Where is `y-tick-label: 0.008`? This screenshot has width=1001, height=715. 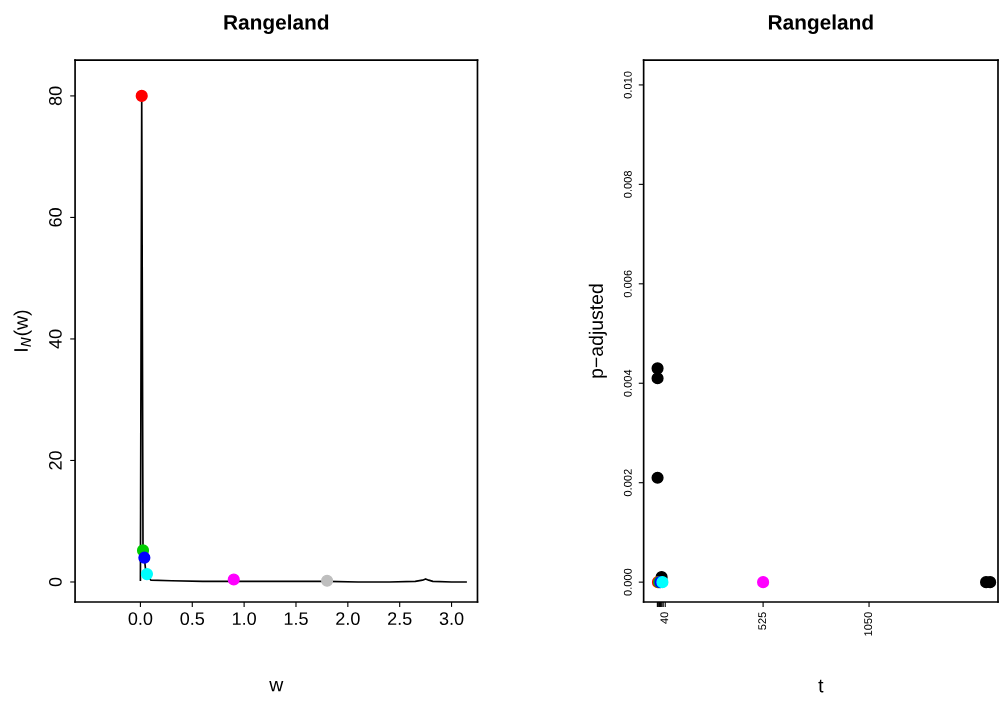
y-tick-label: 0.008 is located at coordinates (627, 184).